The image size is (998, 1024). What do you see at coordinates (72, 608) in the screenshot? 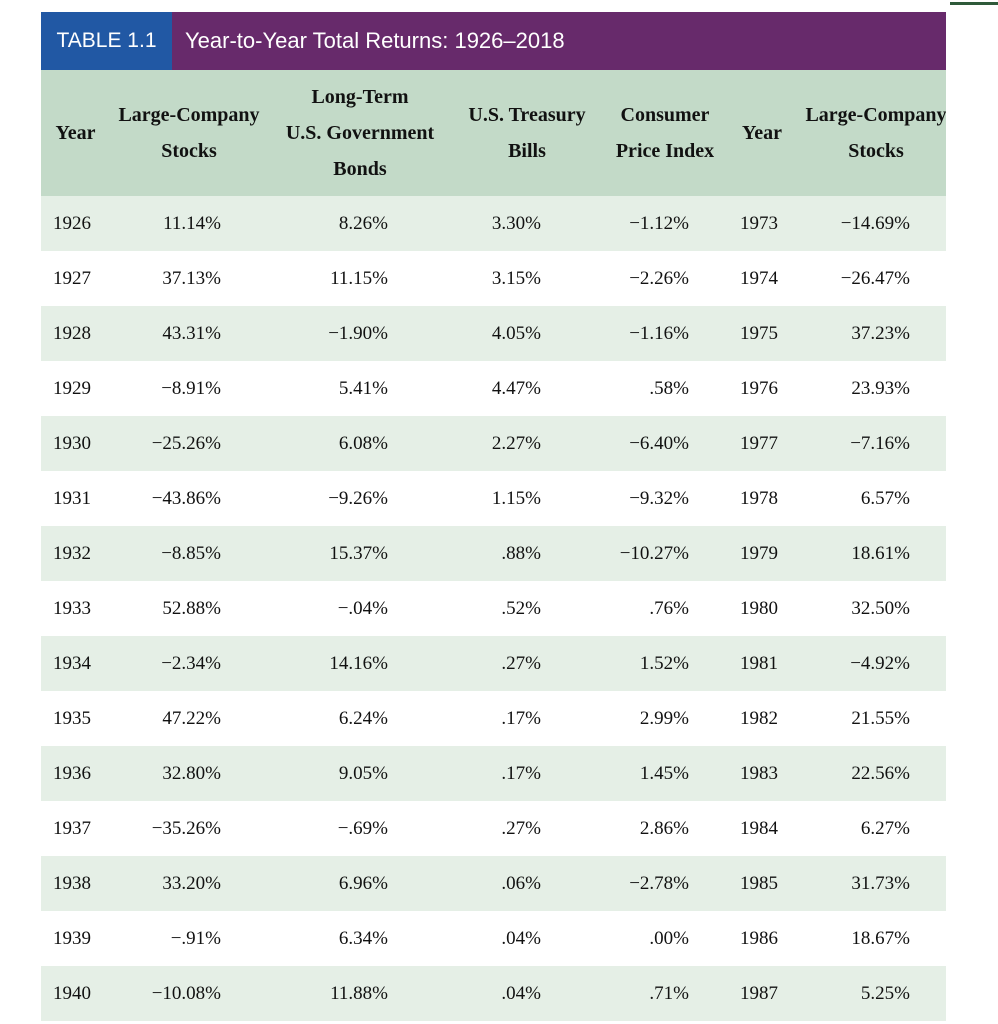
I see `cell-year: 1933` at bounding box center [72, 608].